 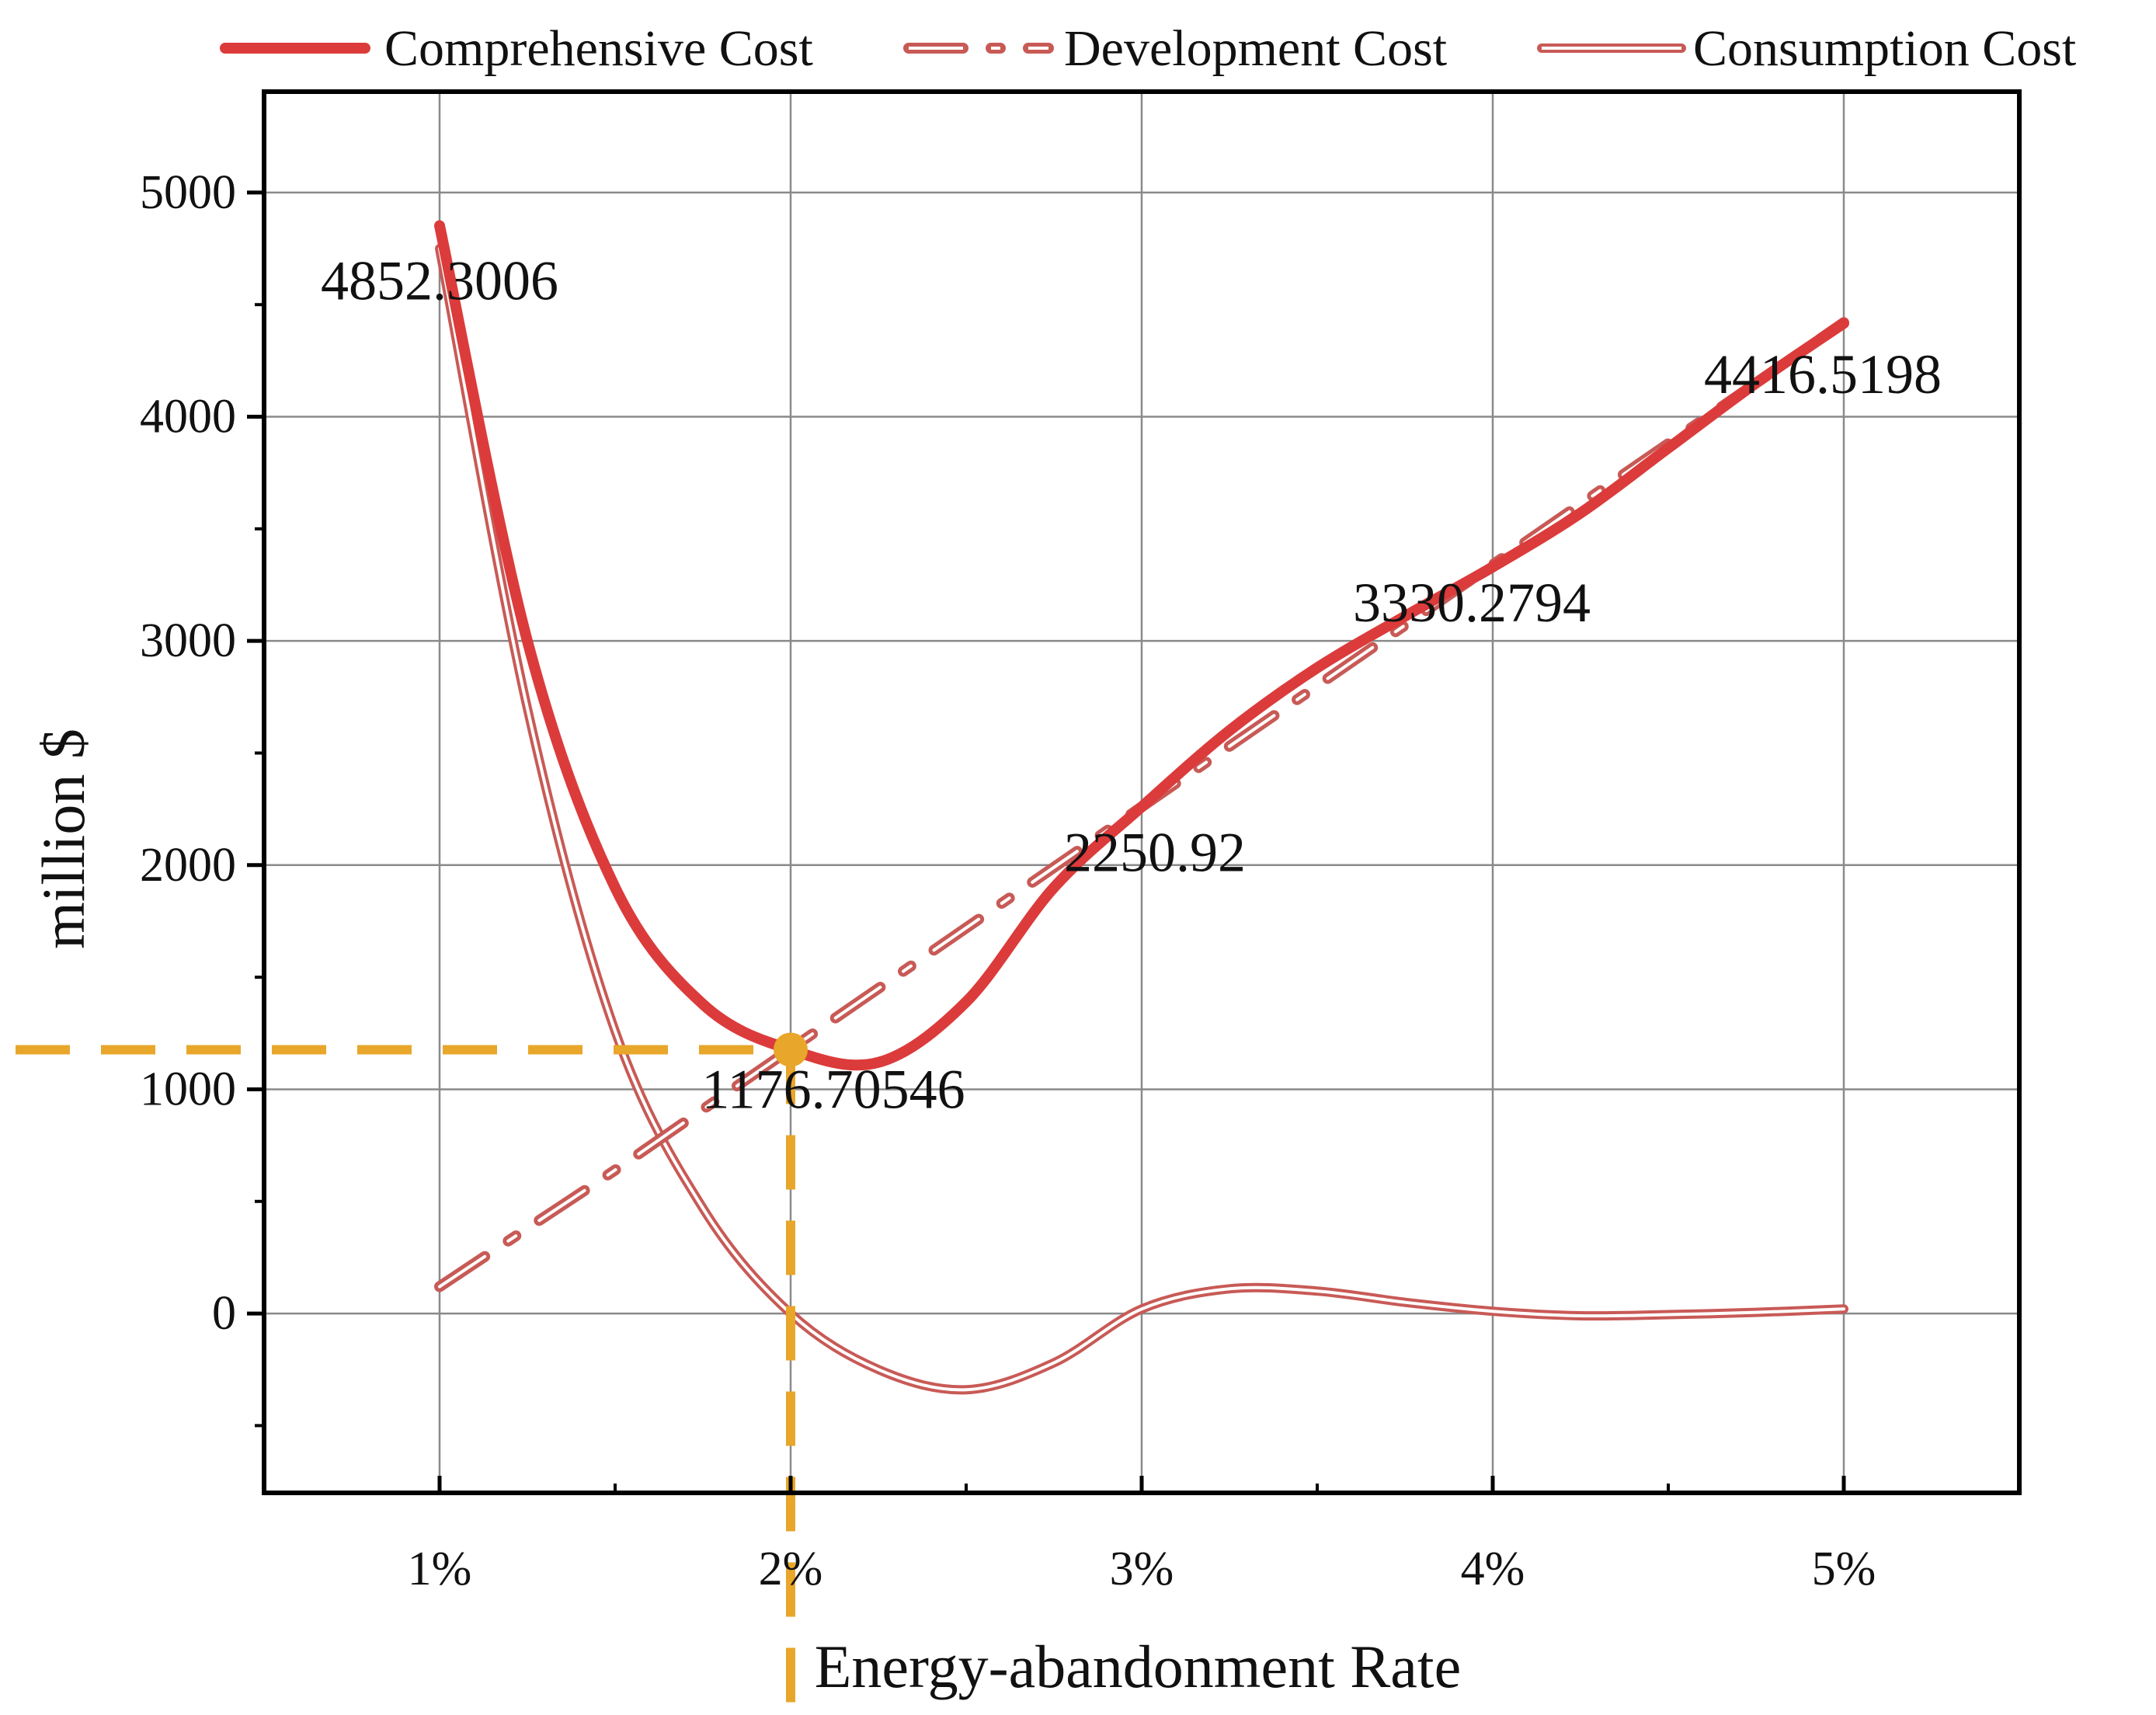 I want to click on highlight-point, so click(x=791, y=1049).